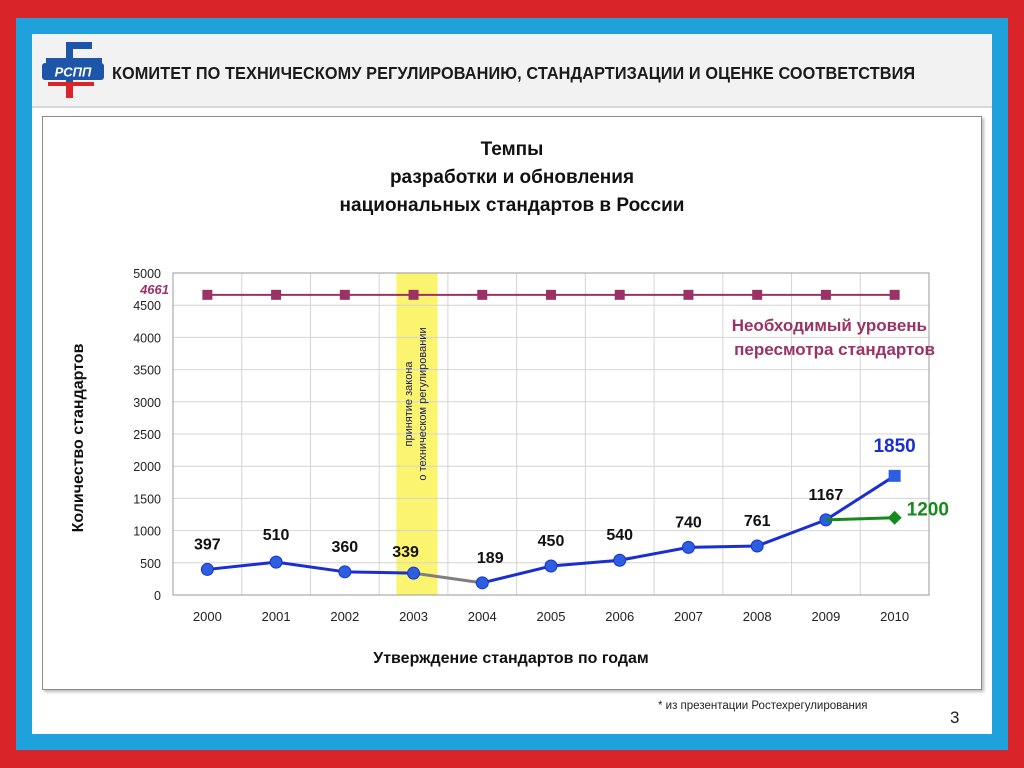 The height and width of the screenshot is (768, 1024). I want to click on main-series-value-label: 450, so click(551, 541).